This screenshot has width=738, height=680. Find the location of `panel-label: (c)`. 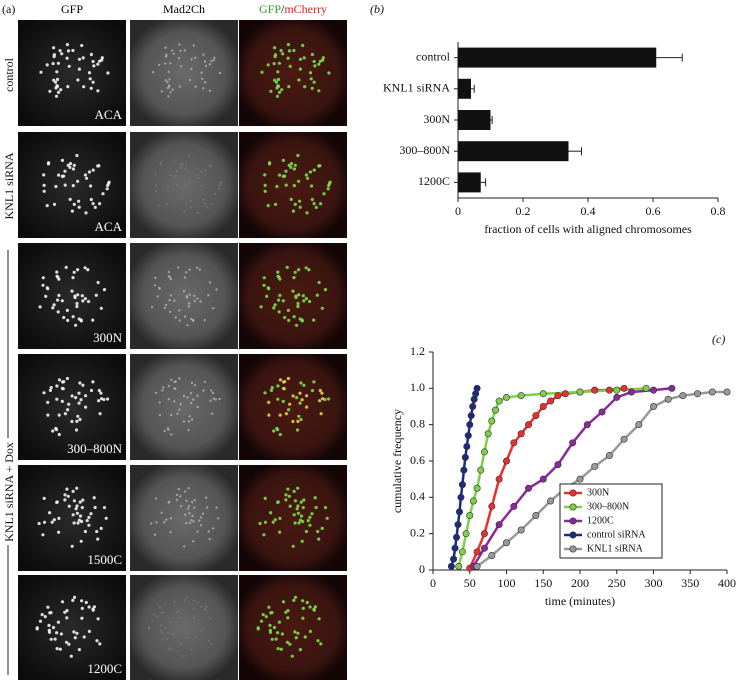

panel-label: (c) is located at coordinates (718, 339).